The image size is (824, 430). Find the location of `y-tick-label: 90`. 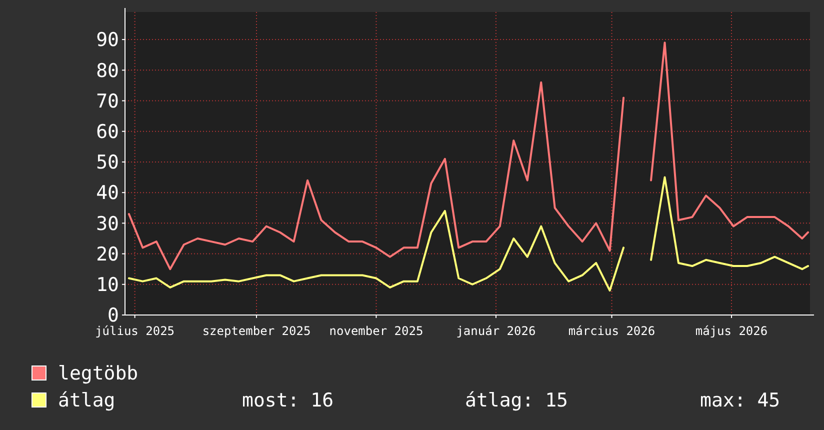

y-tick-label: 90 is located at coordinates (107, 40).